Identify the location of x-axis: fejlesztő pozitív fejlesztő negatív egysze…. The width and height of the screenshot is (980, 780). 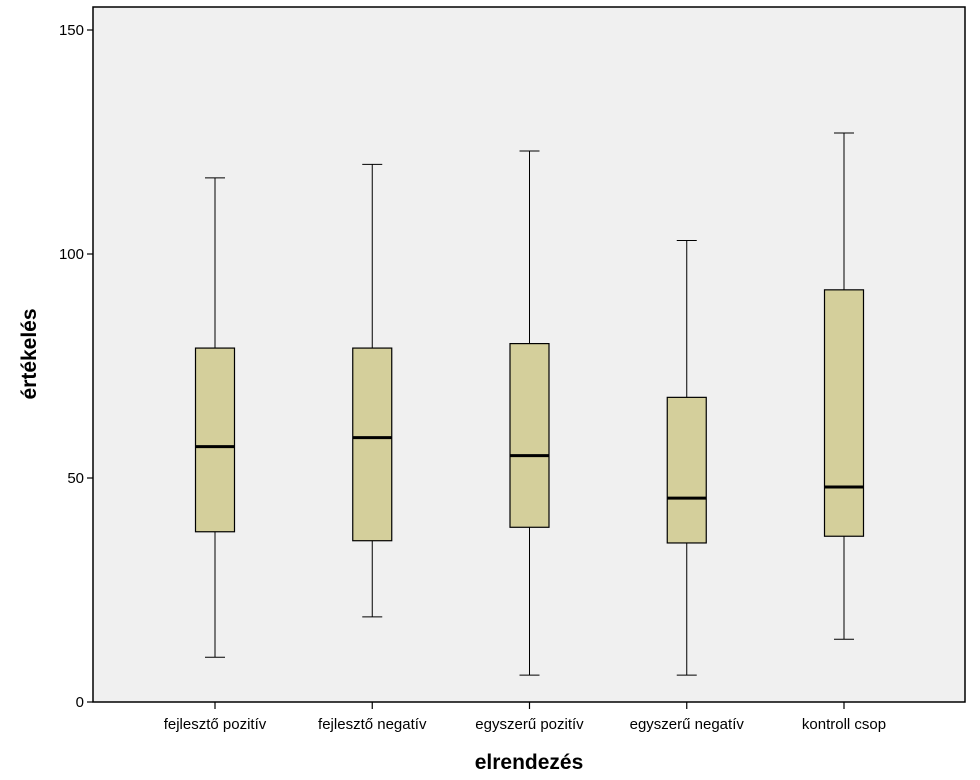
(525, 717).